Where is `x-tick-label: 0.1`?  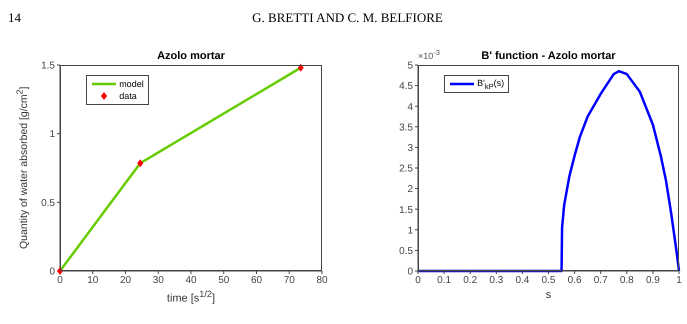 x-tick-label: 0.1 is located at coordinates (444, 280).